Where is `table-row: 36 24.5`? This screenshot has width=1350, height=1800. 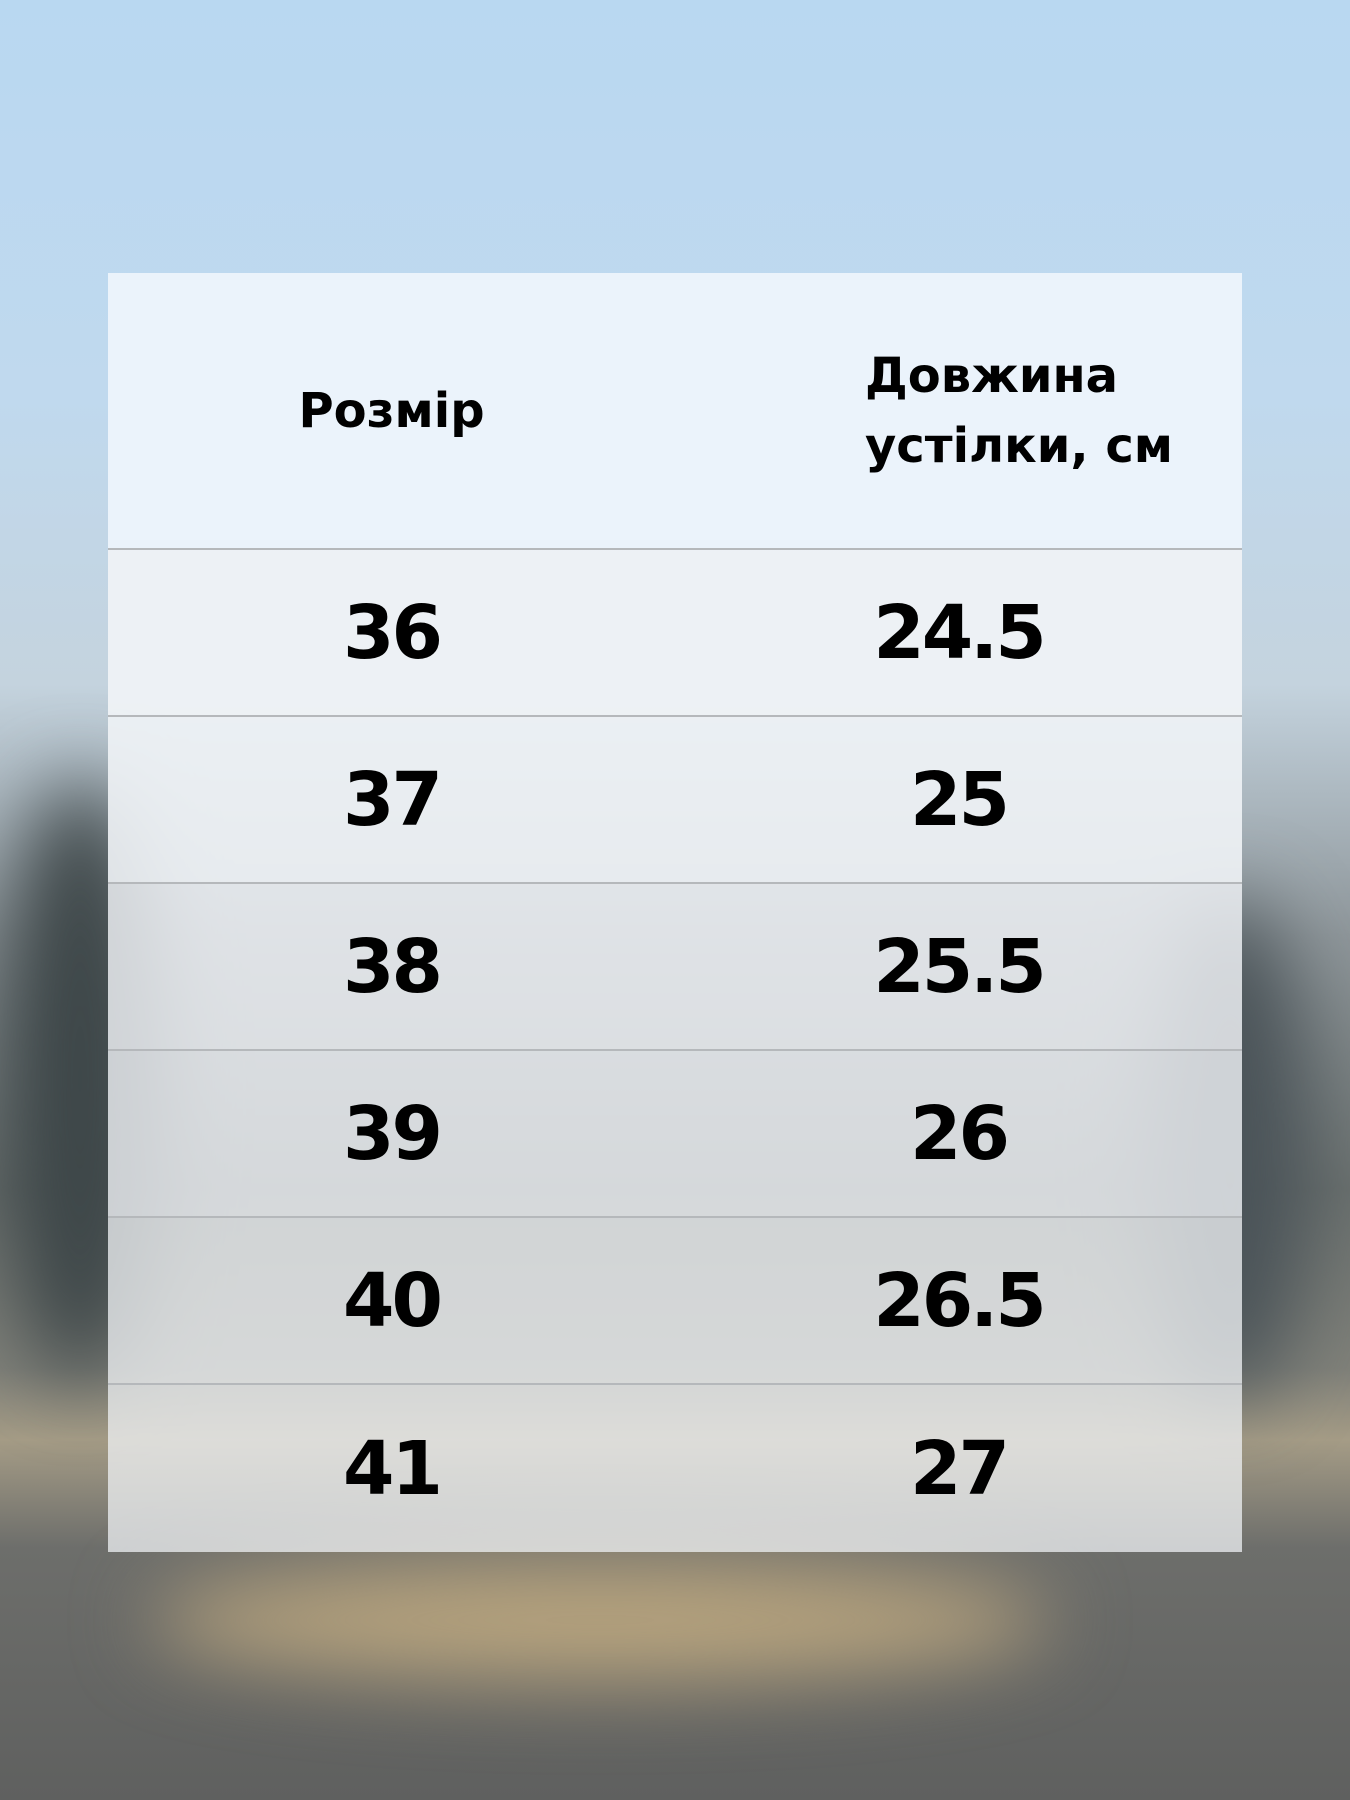 table-row: 36 24.5 is located at coordinates (675, 633).